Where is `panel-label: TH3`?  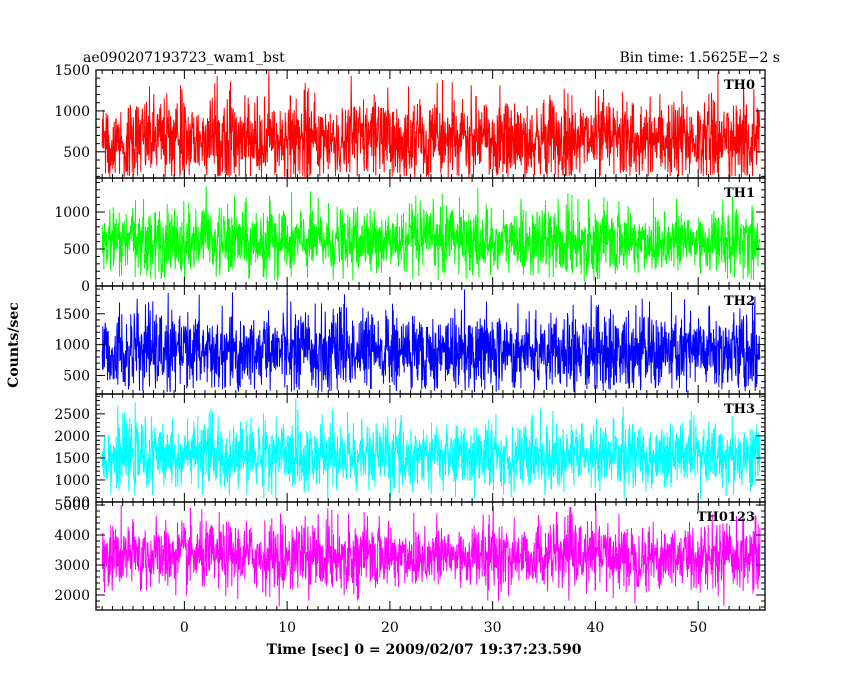
panel-label: TH3 is located at coordinates (739, 409).